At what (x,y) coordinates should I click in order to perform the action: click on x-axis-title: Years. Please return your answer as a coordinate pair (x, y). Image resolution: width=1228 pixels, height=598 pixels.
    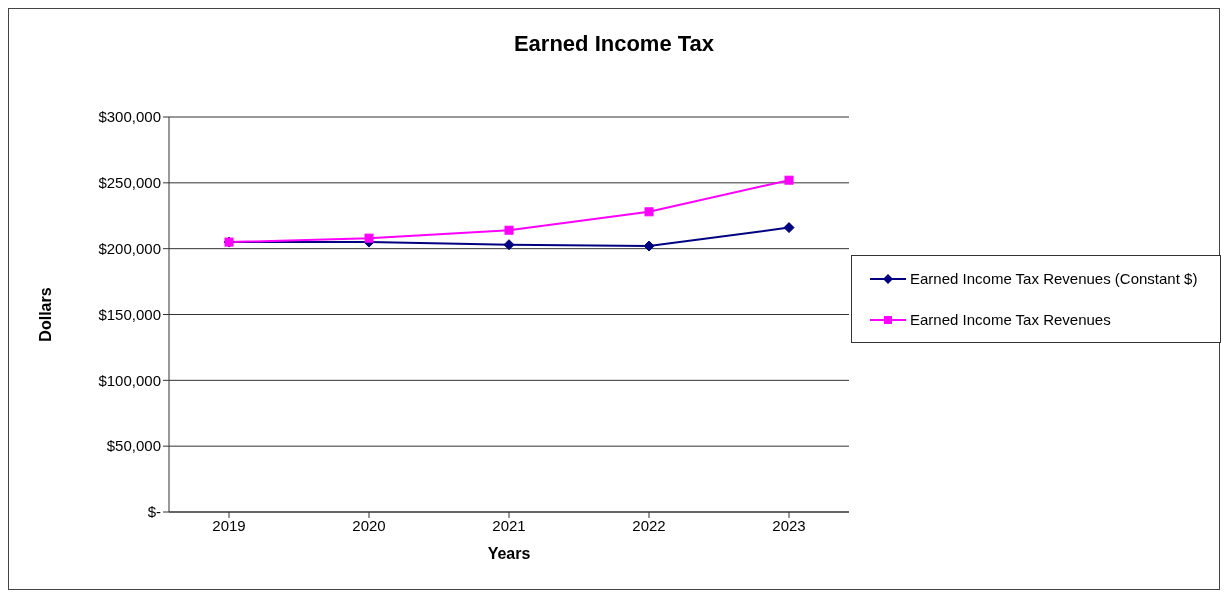
    Looking at the image, I should click on (509, 553).